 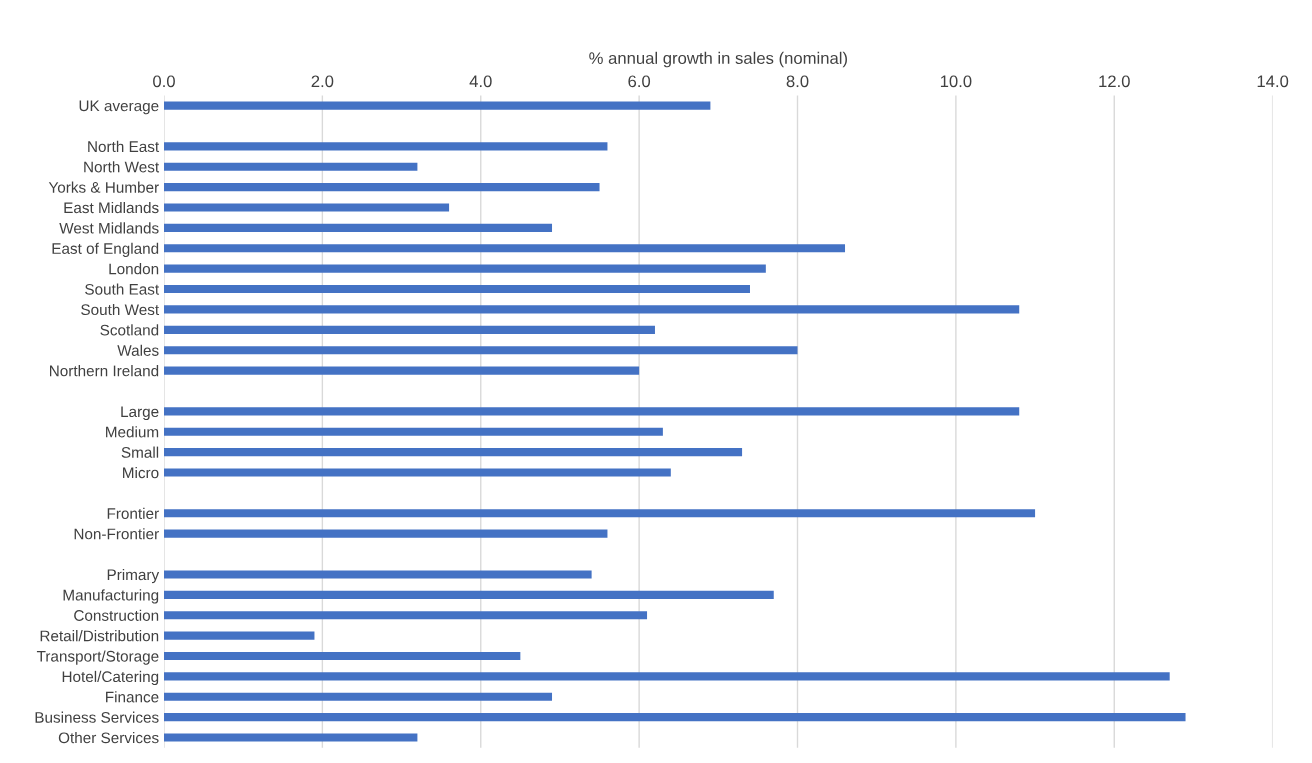 What do you see at coordinates (97, 657) in the screenshot?
I see `y-tick-label: Transport/Storage` at bounding box center [97, 657].